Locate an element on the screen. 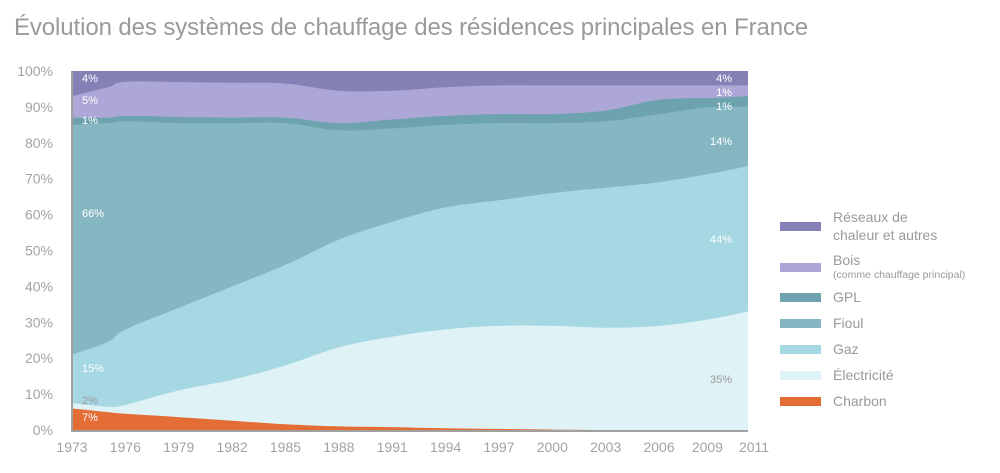 The width and height of the screenshot is (1000, 473). legend-swatch-gaz is located at coordinates (800, 349).